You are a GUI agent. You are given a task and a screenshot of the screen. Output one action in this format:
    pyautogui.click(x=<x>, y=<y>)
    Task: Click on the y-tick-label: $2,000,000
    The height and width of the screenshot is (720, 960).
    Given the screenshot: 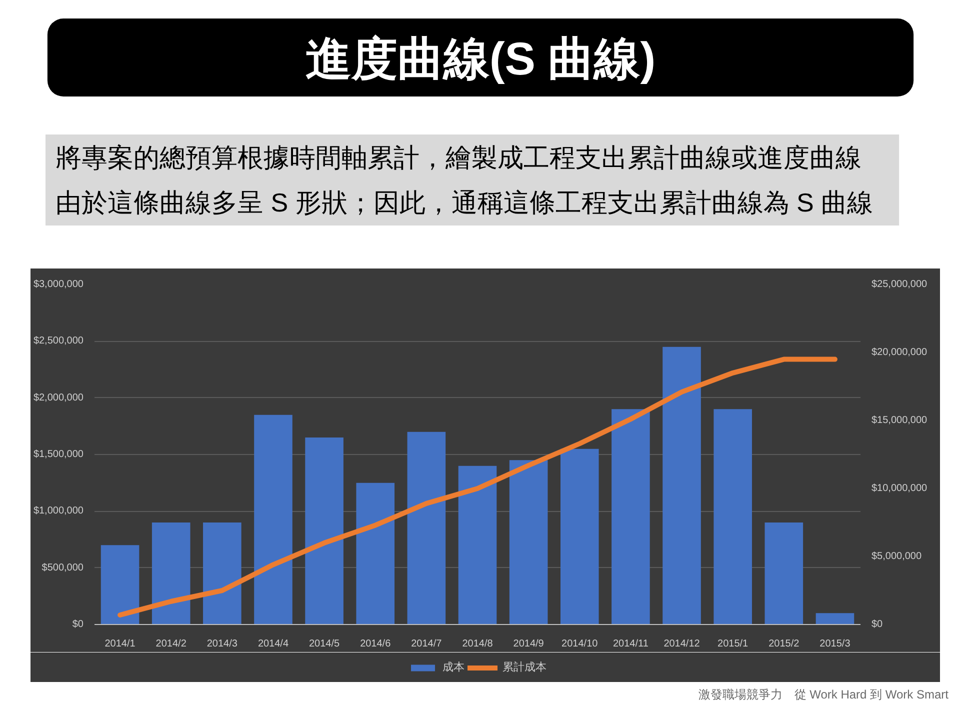 What is the action you would take?
    pyautogui.click(x=58, y=398)
    